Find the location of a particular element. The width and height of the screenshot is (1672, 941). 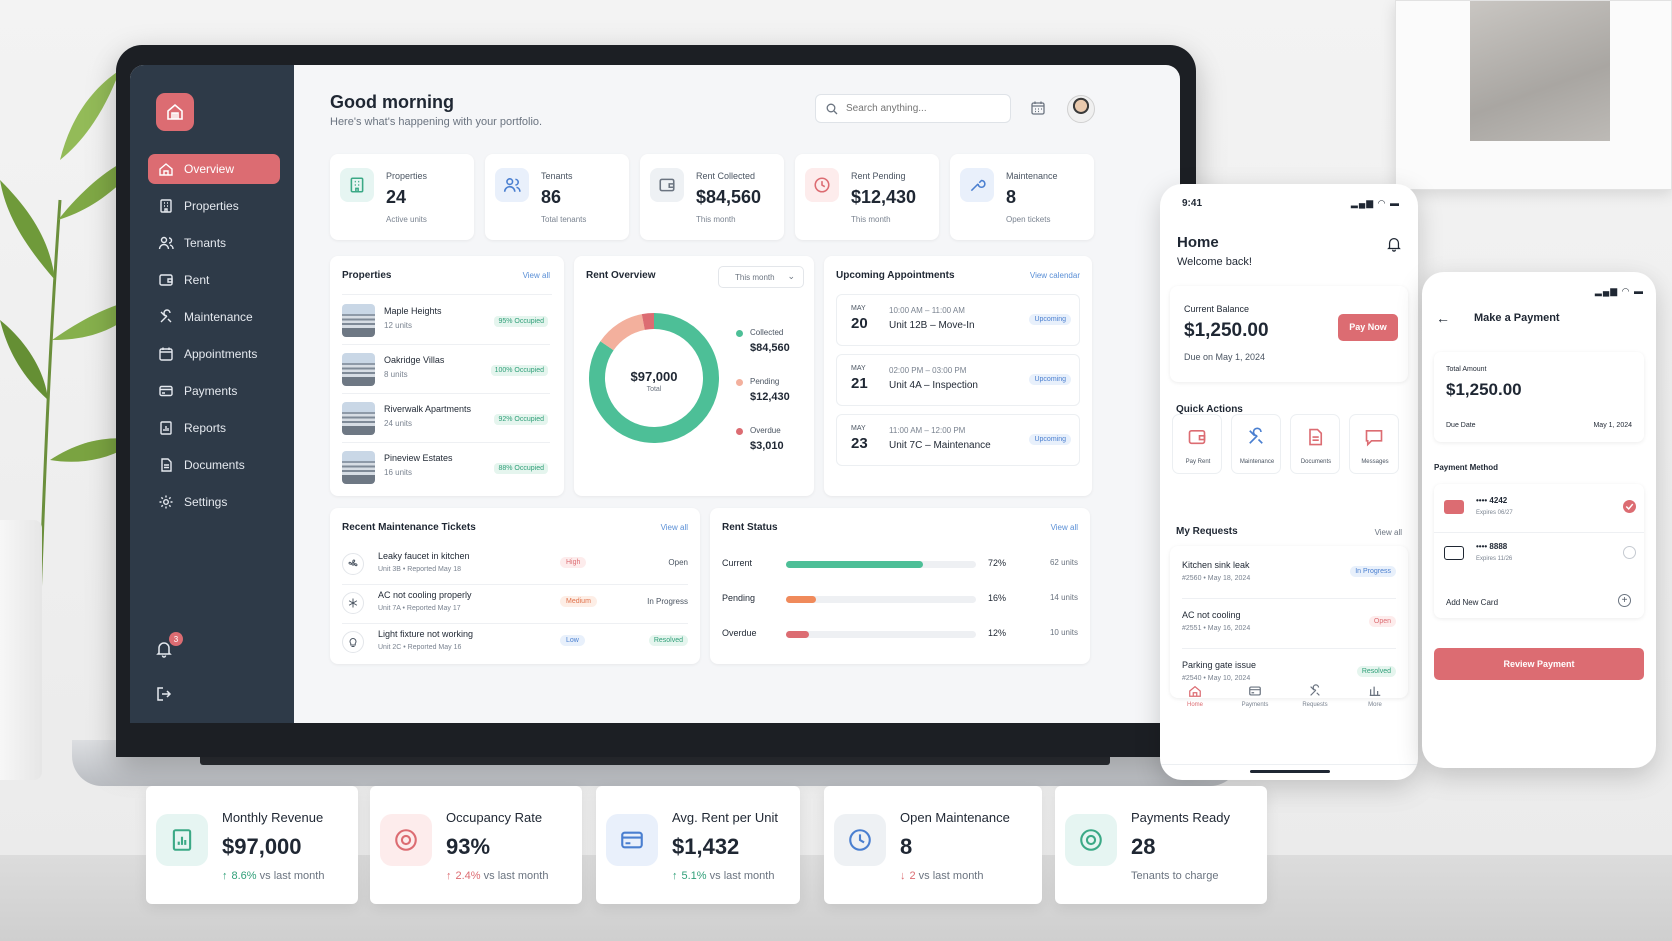

tab-home: Home is located at coordinates (1195, 696).